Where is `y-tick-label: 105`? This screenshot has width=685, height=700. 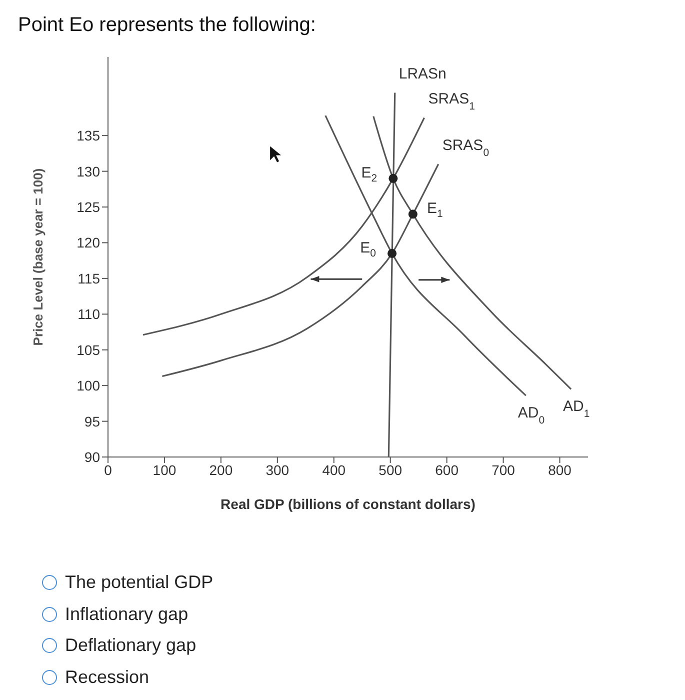
y-tick-label: 105 is located at coordinates (88, 350).